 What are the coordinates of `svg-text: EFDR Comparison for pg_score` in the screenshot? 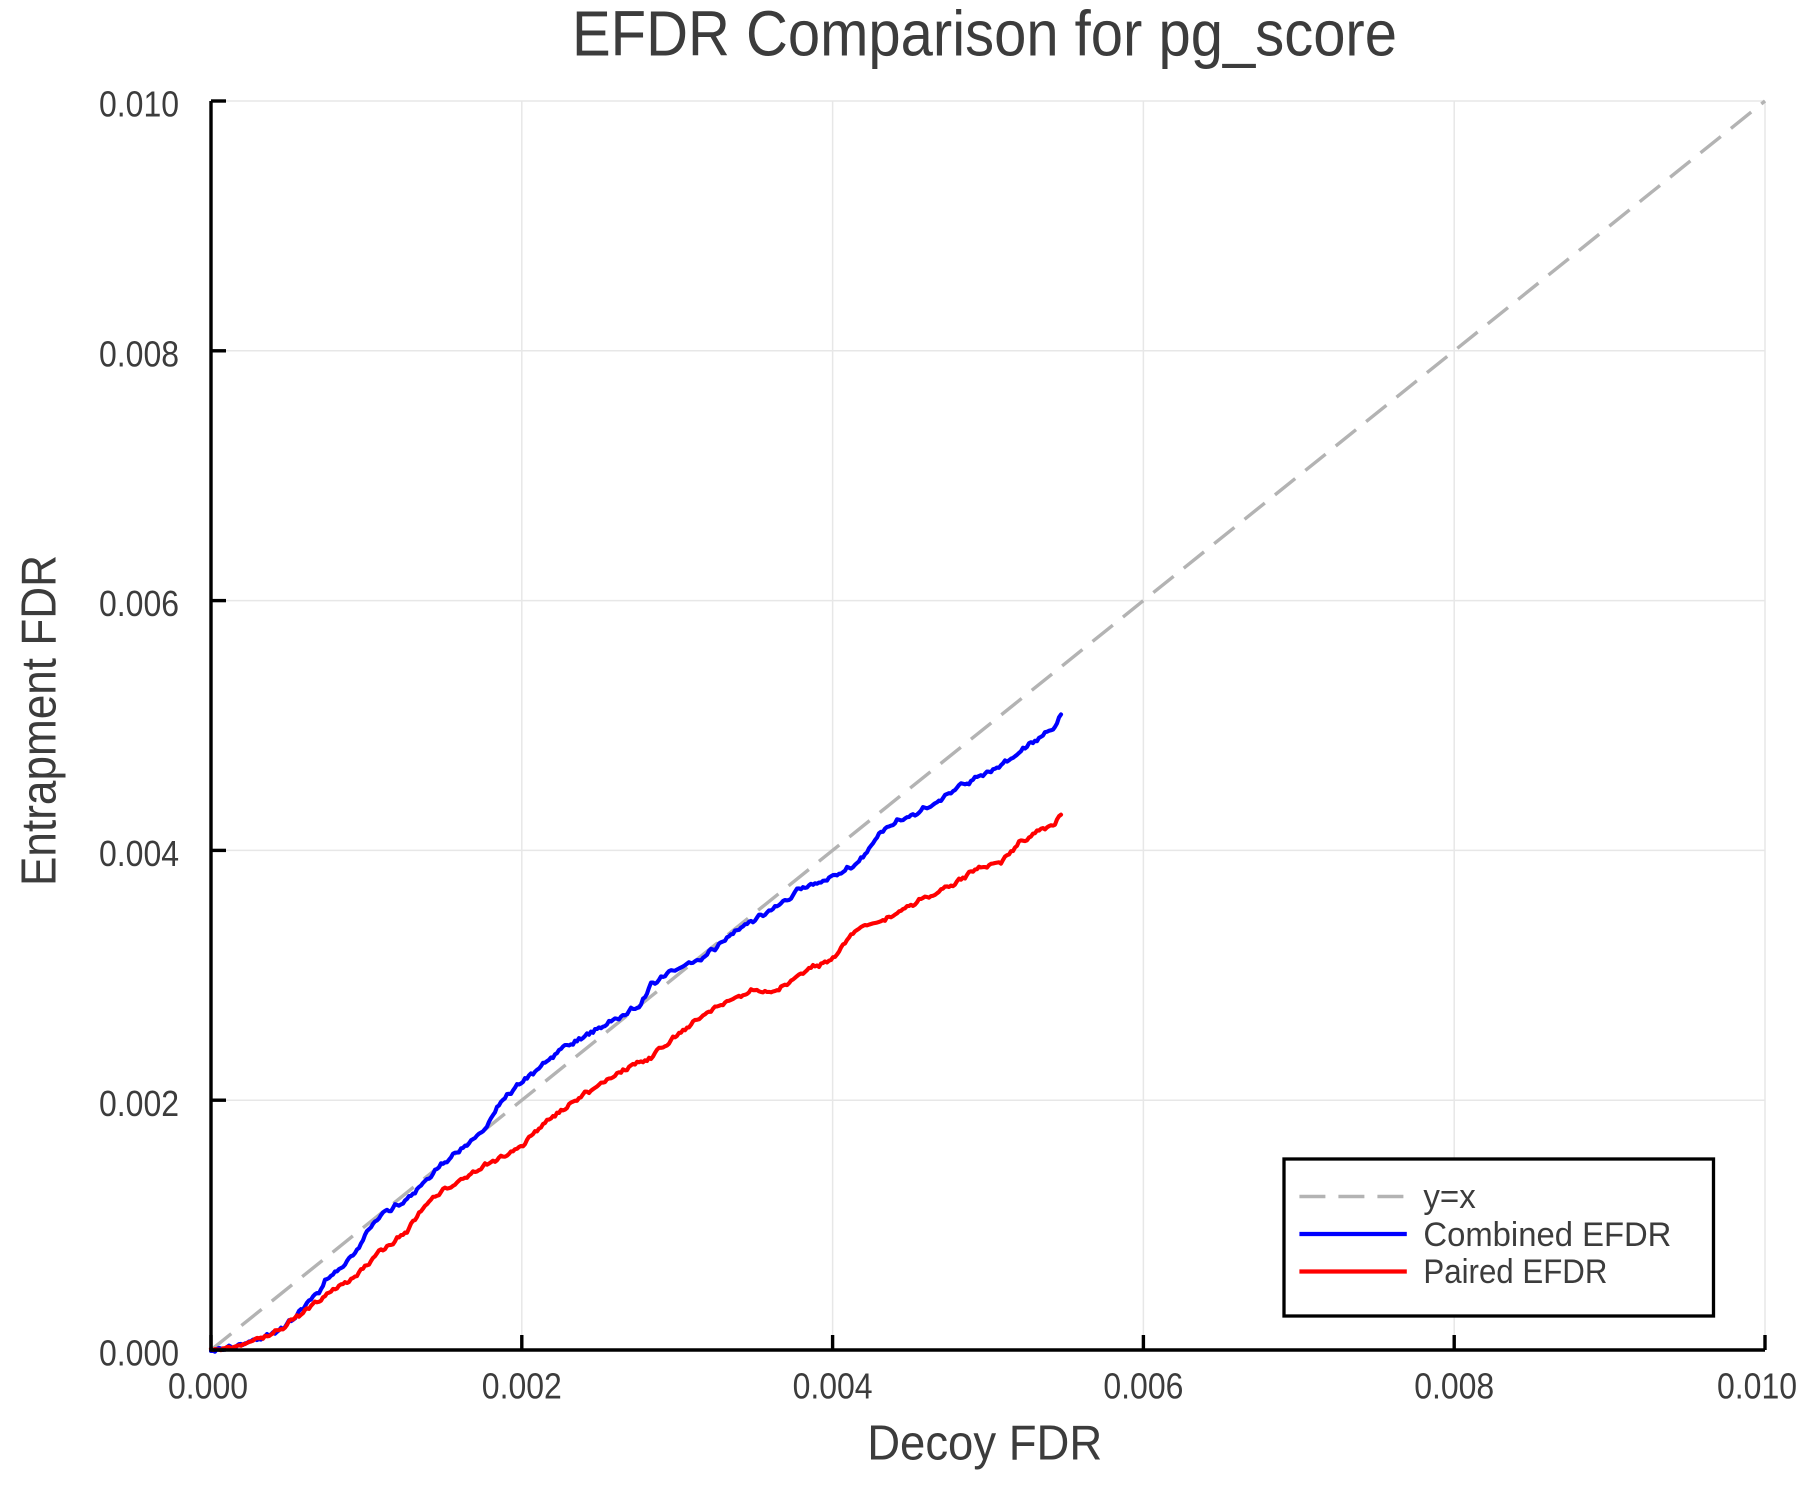 It's located at (984, 34).